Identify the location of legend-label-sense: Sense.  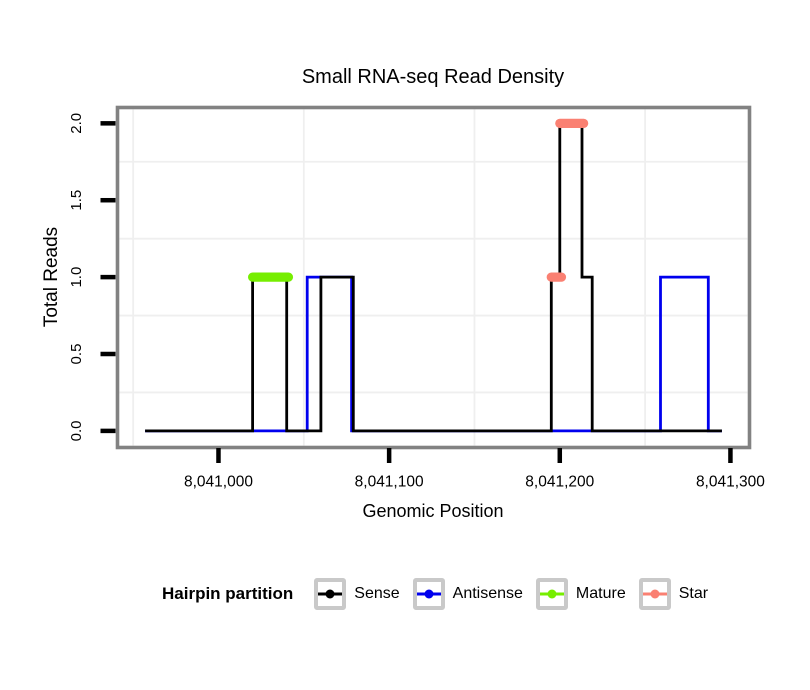
(377, 593).